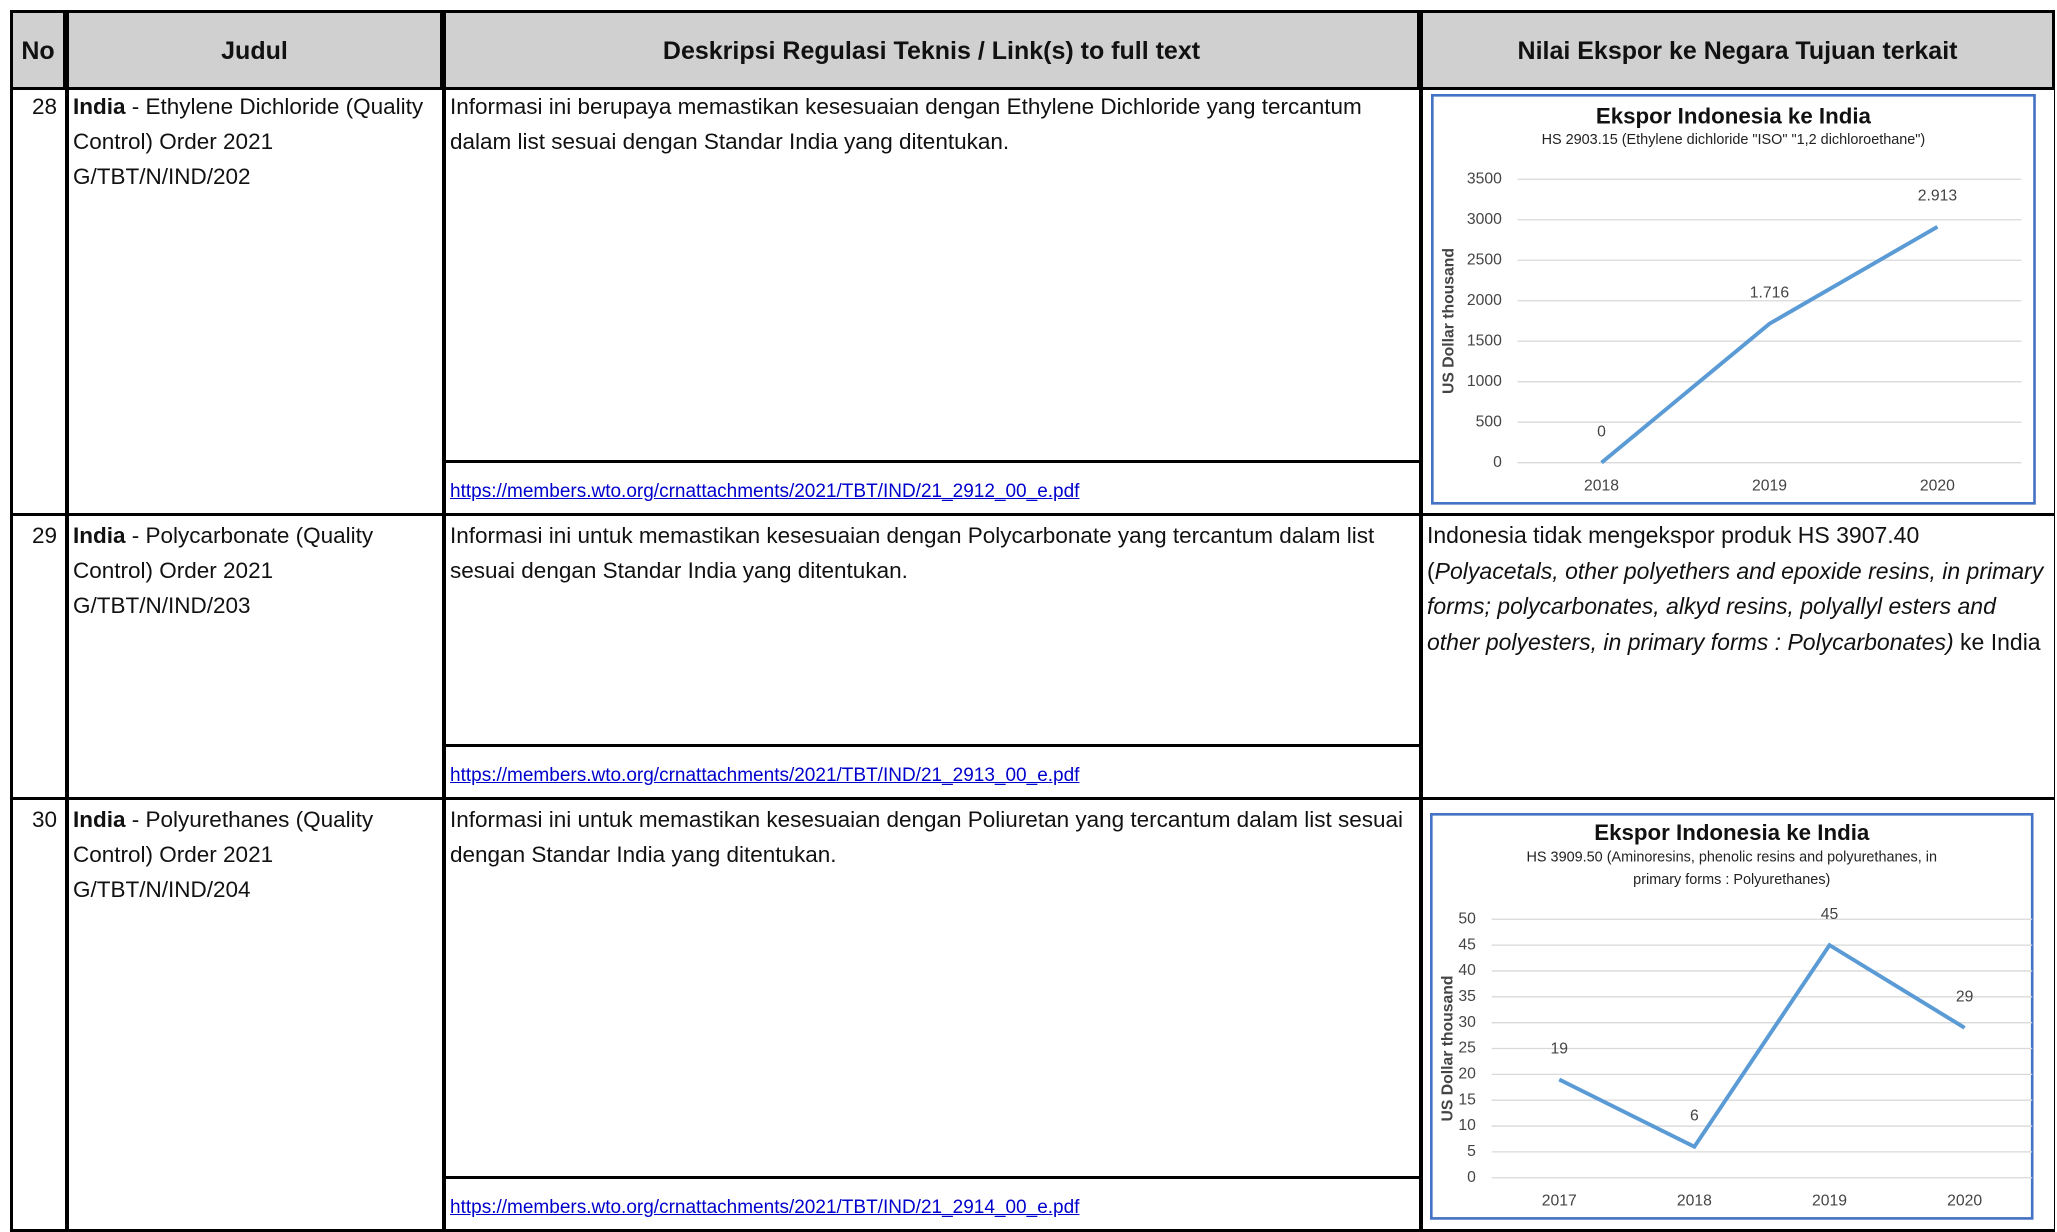  What do you see at coordinates (162, 176) in the screenshot?
I see `code: G/TBT/N/IND/202` at bounding box center [162, 176].